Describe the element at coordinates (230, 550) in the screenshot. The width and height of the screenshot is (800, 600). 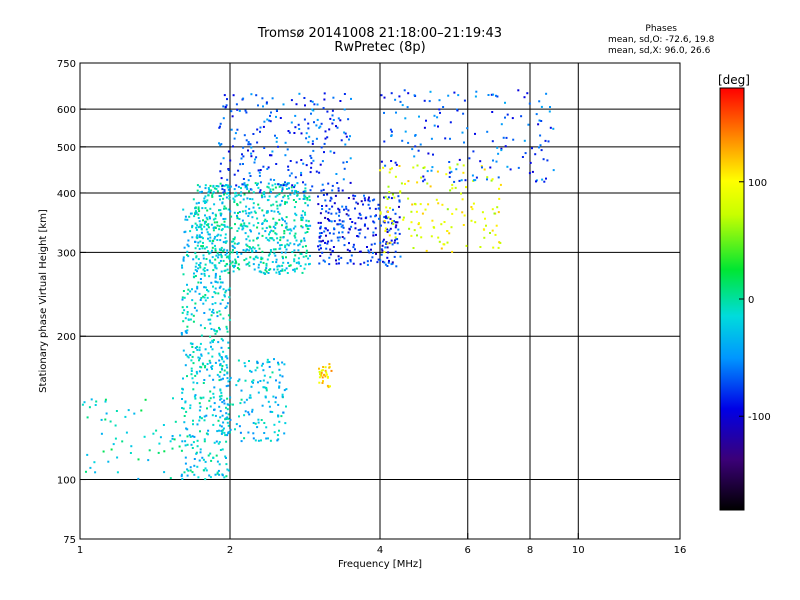
I see `x-tick-label: 2` at that location.